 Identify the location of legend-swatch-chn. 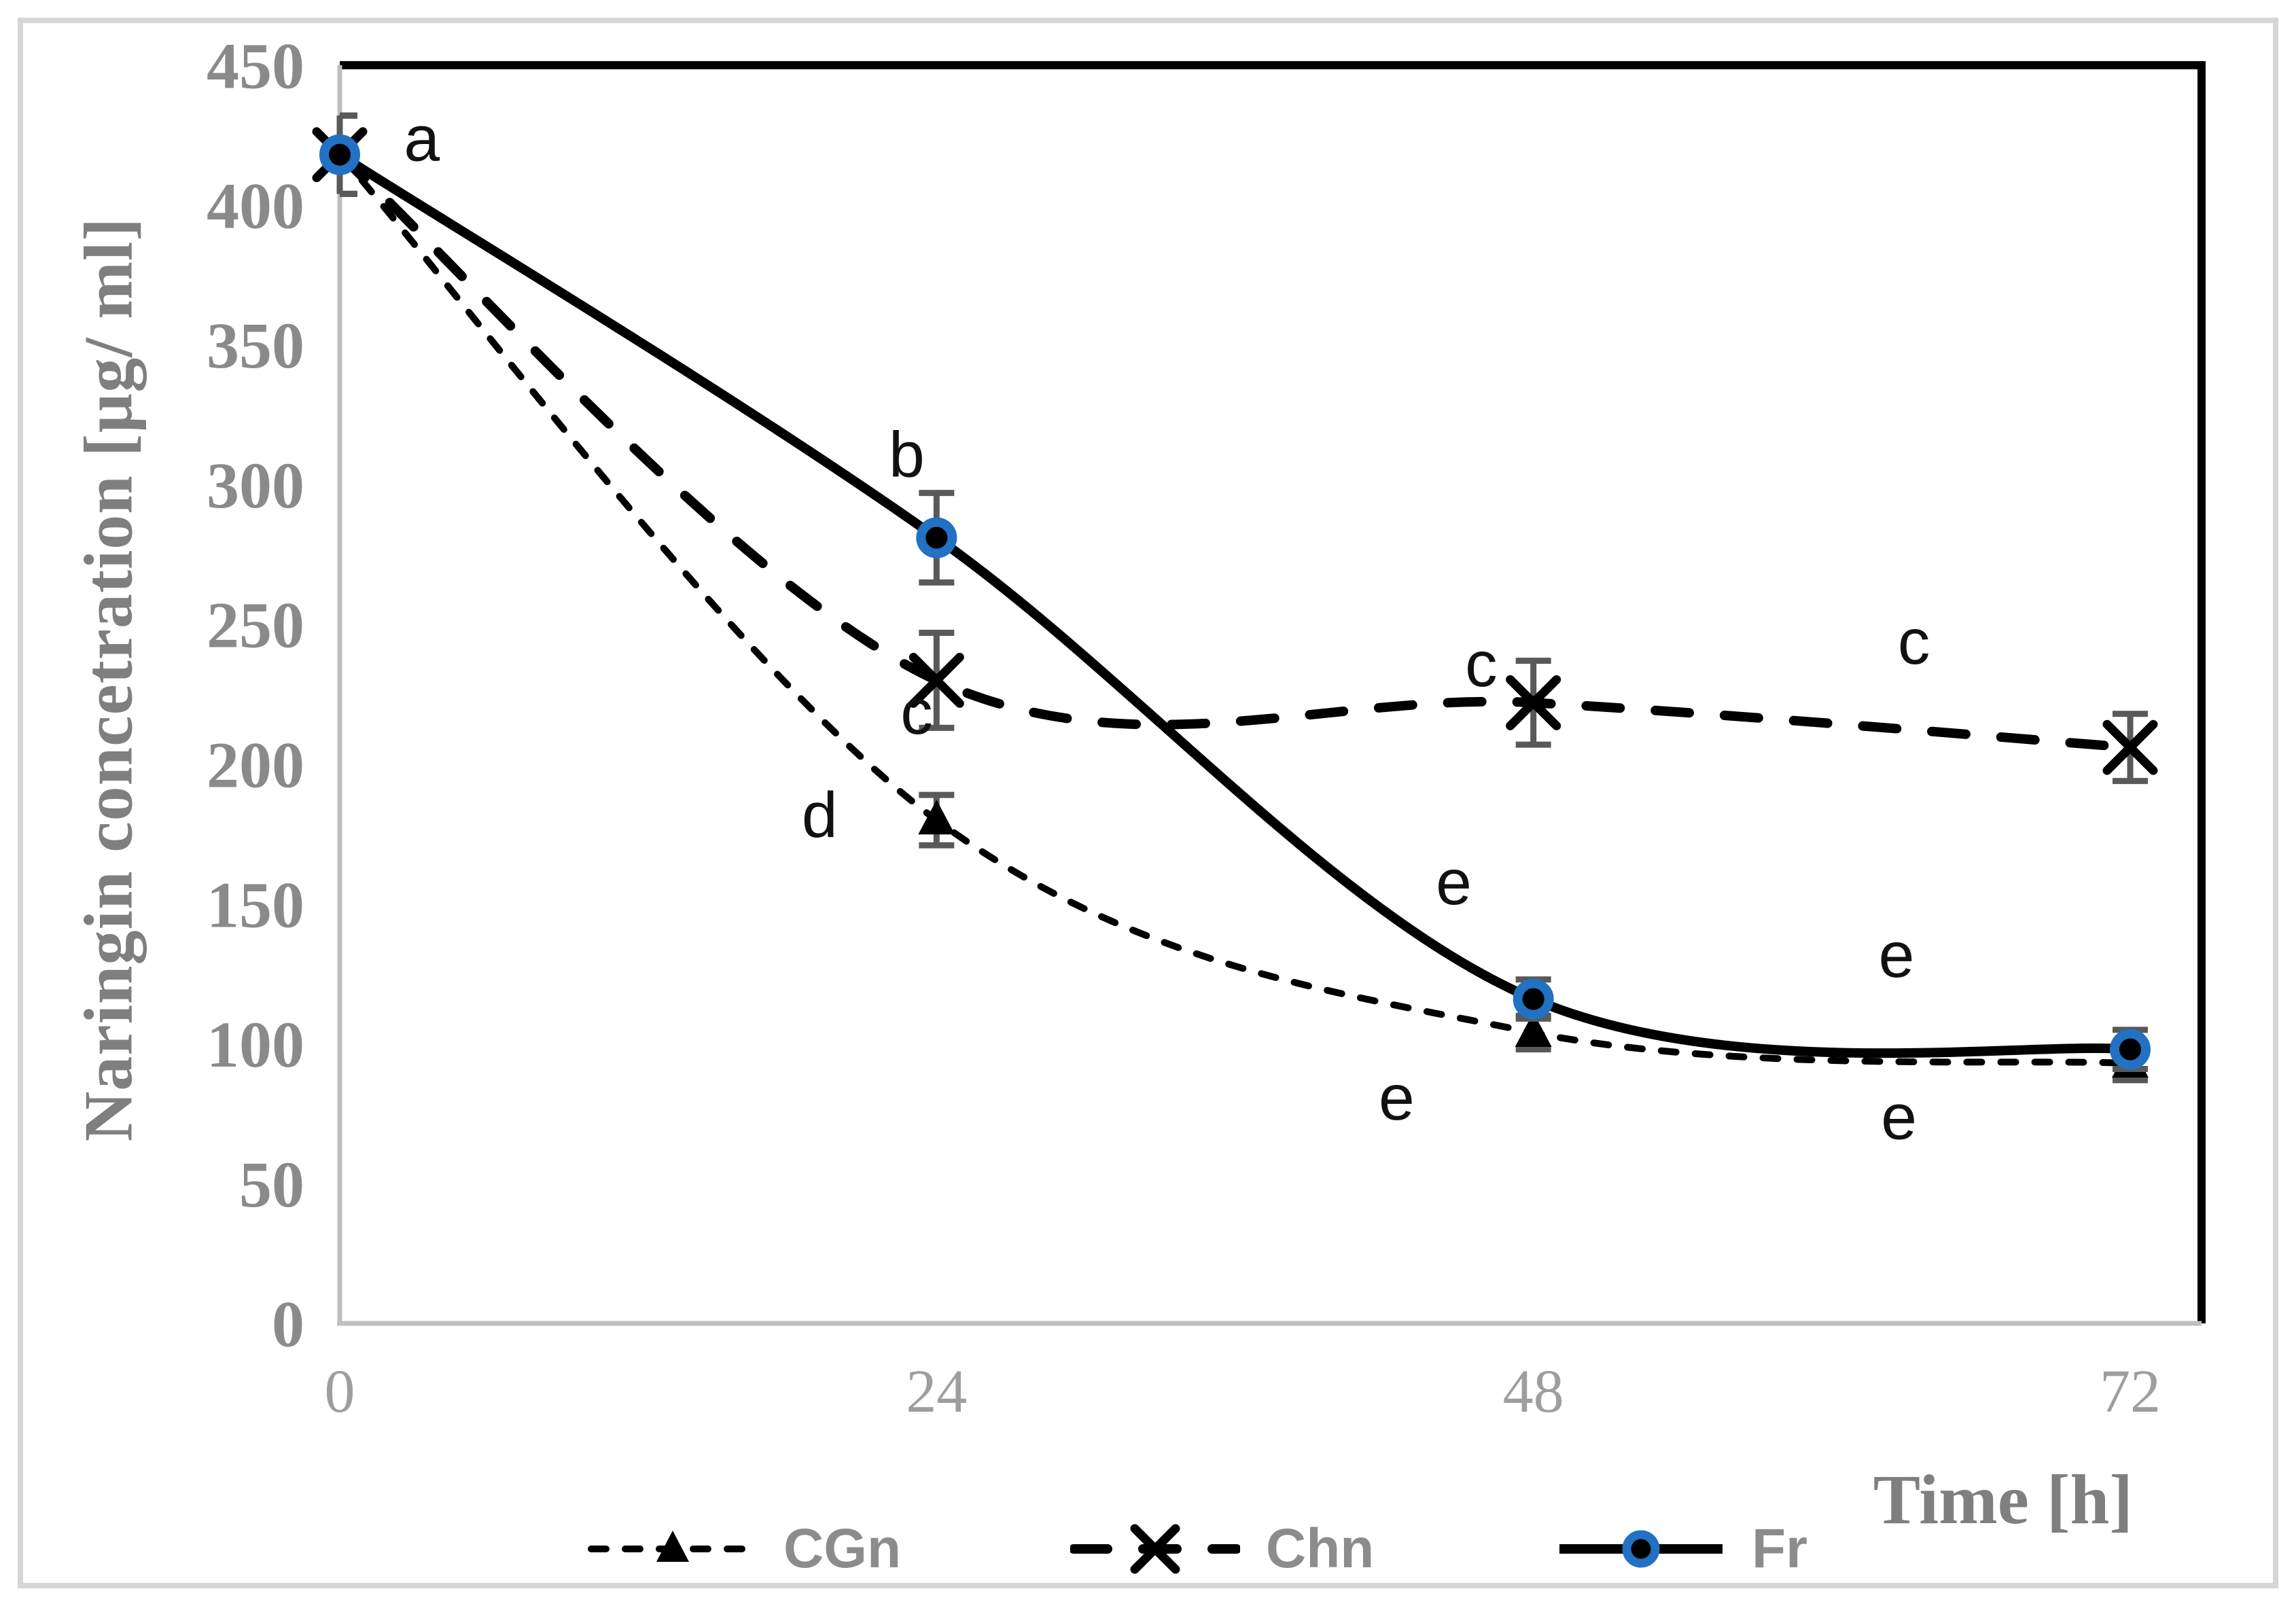
(1155, 1549).